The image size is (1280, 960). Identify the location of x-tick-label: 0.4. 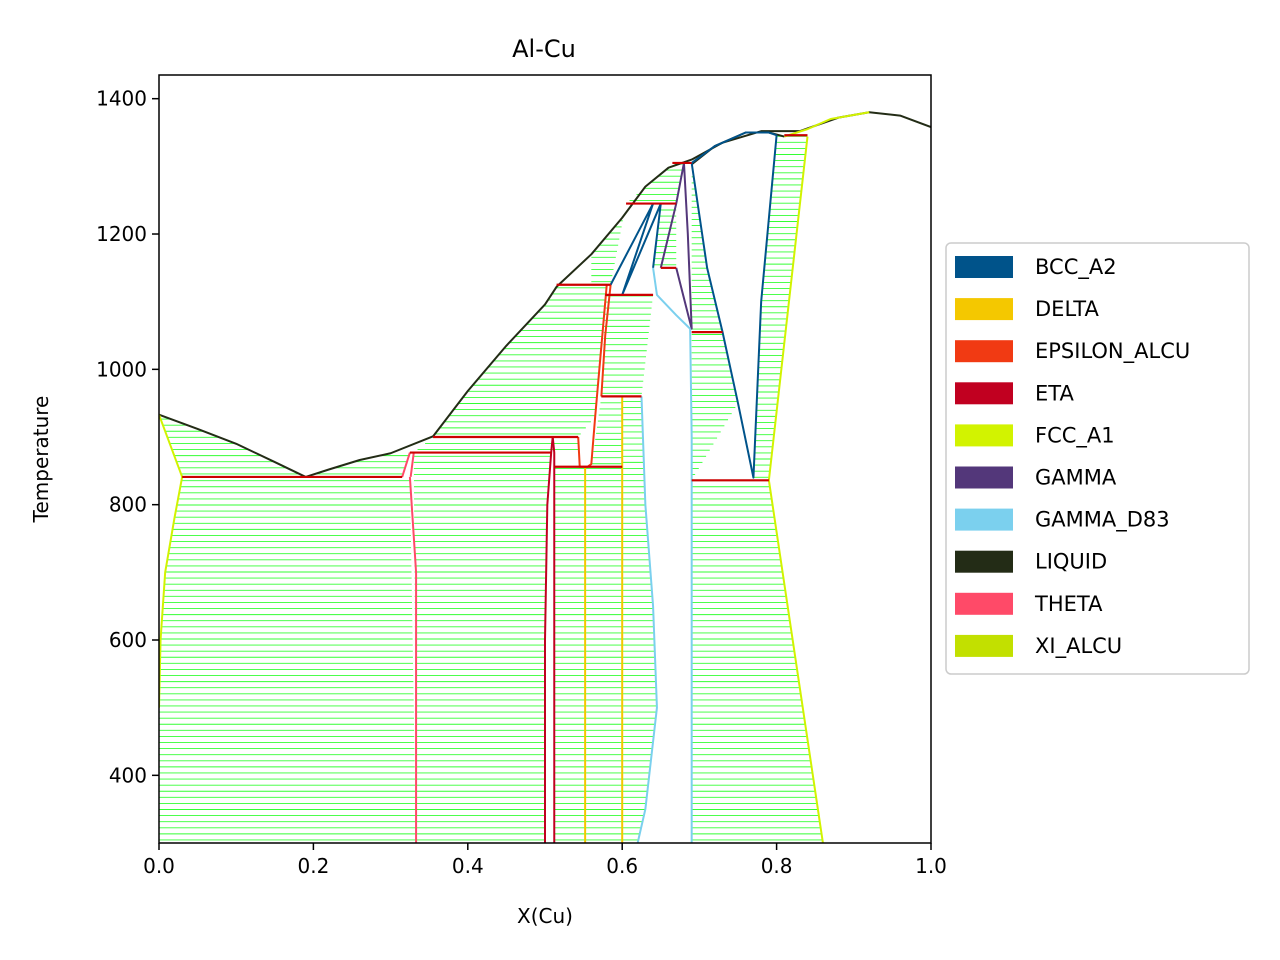
(468, 866).